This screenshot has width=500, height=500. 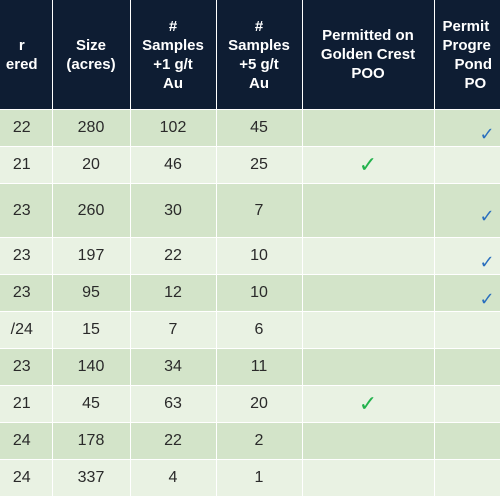 I want to click on table-row: 23 140 34 11, so click(x=250, y=367).